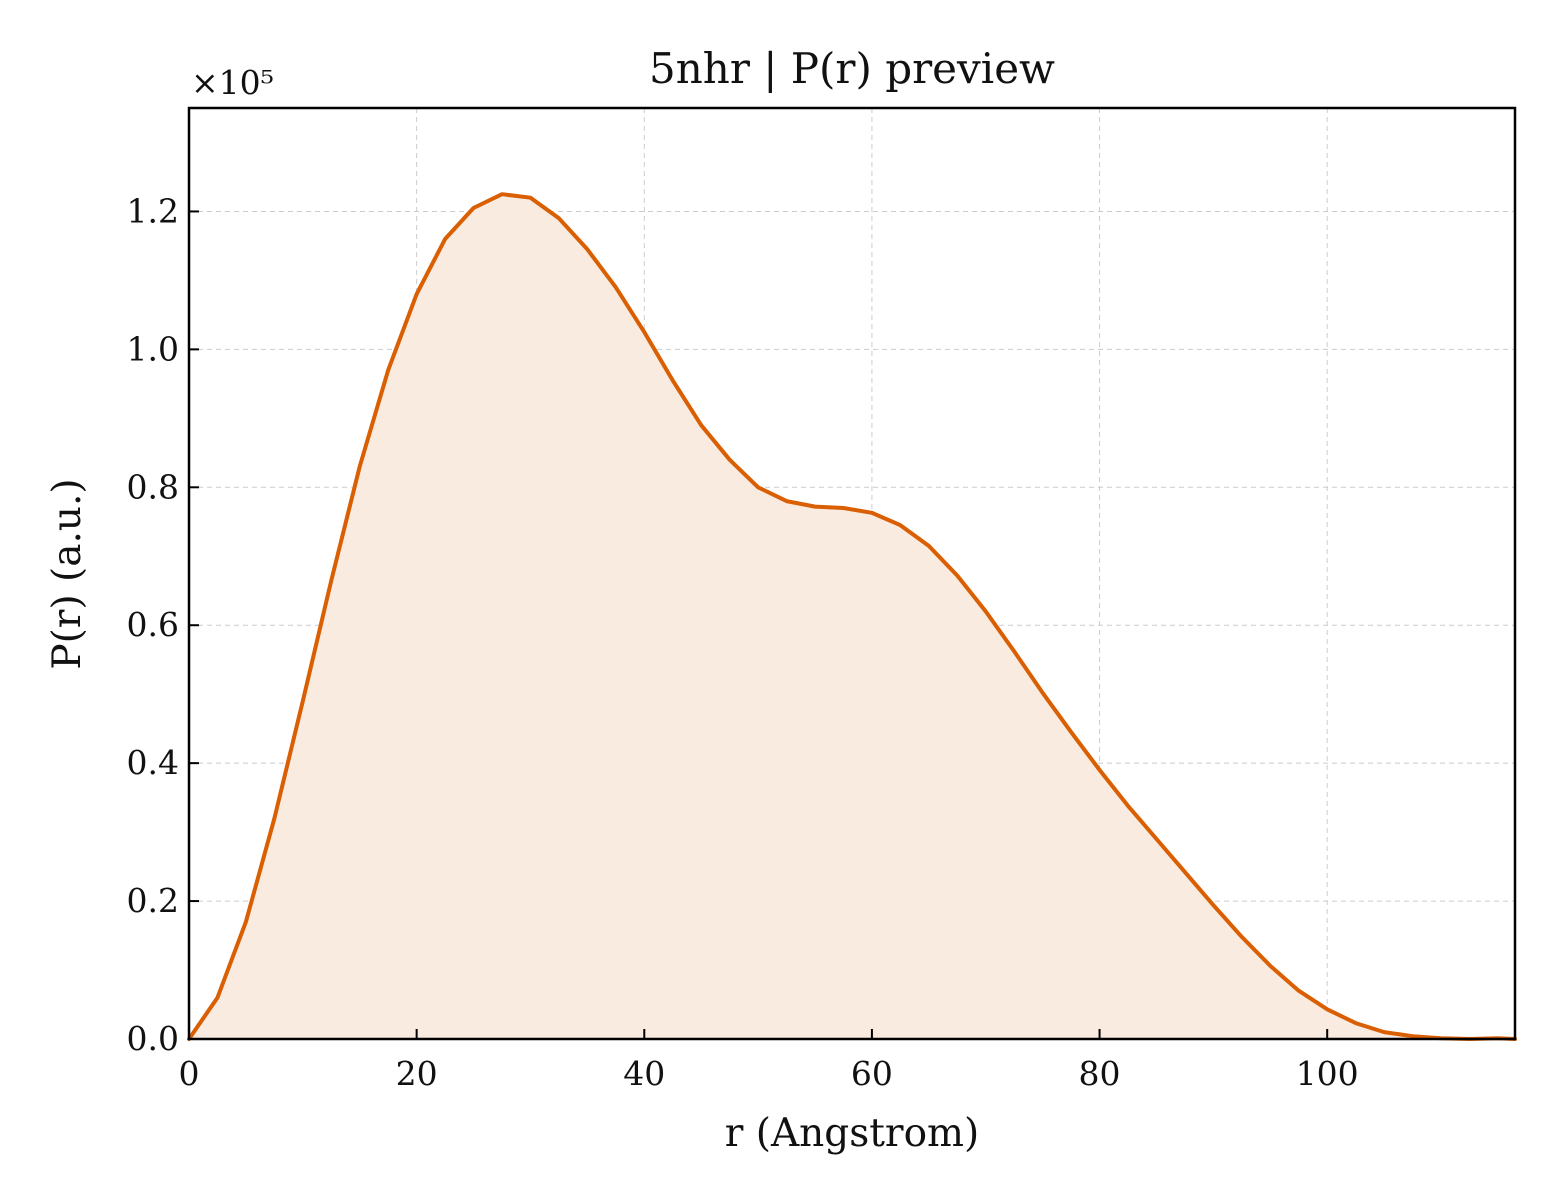 The width and height of the screenshot is (1560, 1200). Describe the element at coordinates (153, 624) in the screenshot. I see `y-tick-label: 0.6` at that location.